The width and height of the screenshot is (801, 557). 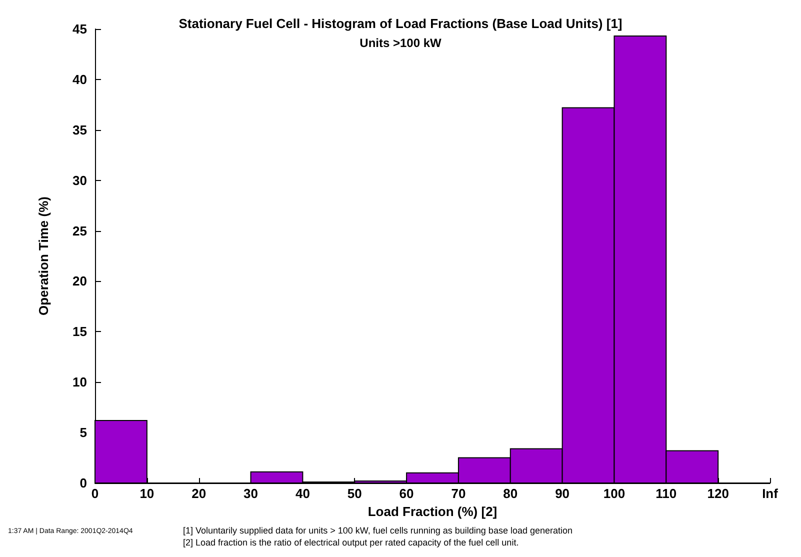 What do you see at coordinates (770, 493) in the screenshot?
I see `x-tick-label: Inf` at bounding box center [770, 493].